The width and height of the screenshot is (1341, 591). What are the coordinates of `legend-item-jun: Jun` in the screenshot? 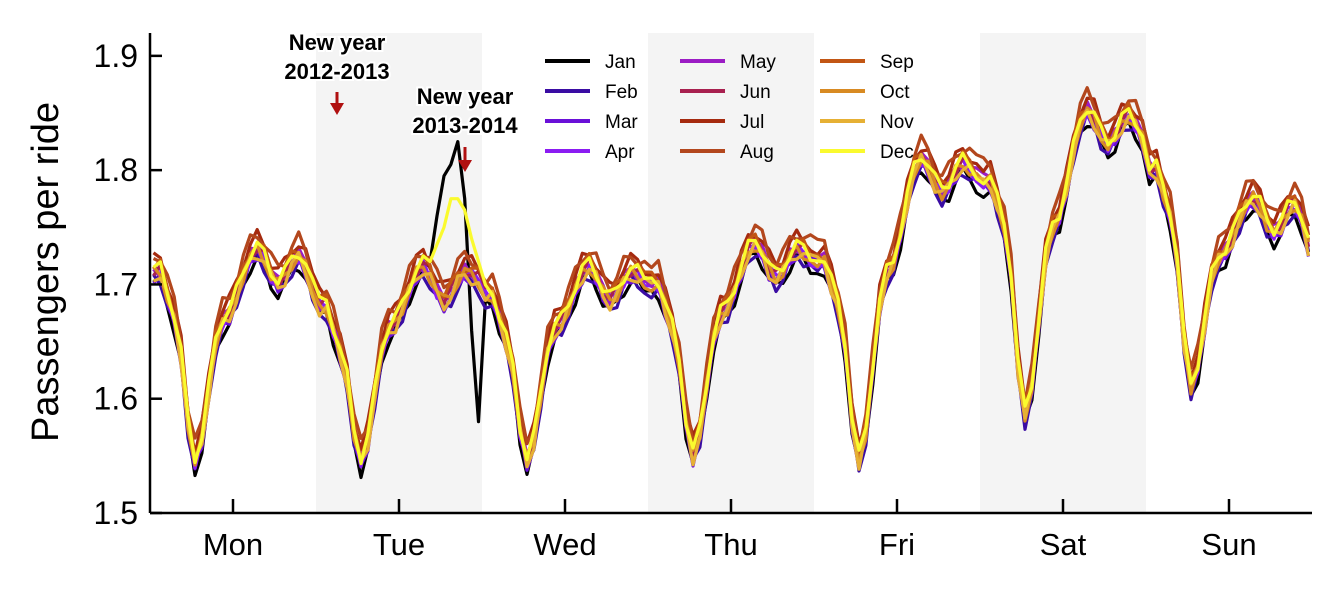 It's located at (725, 92).